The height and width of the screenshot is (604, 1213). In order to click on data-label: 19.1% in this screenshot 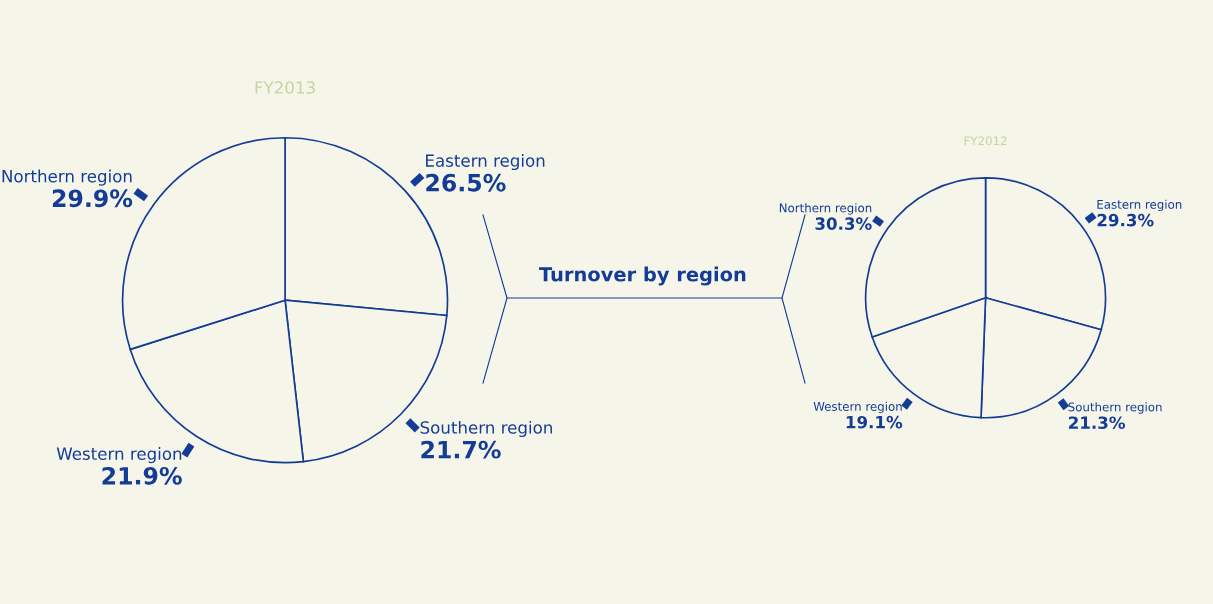, I will do `click(874, 422)`.